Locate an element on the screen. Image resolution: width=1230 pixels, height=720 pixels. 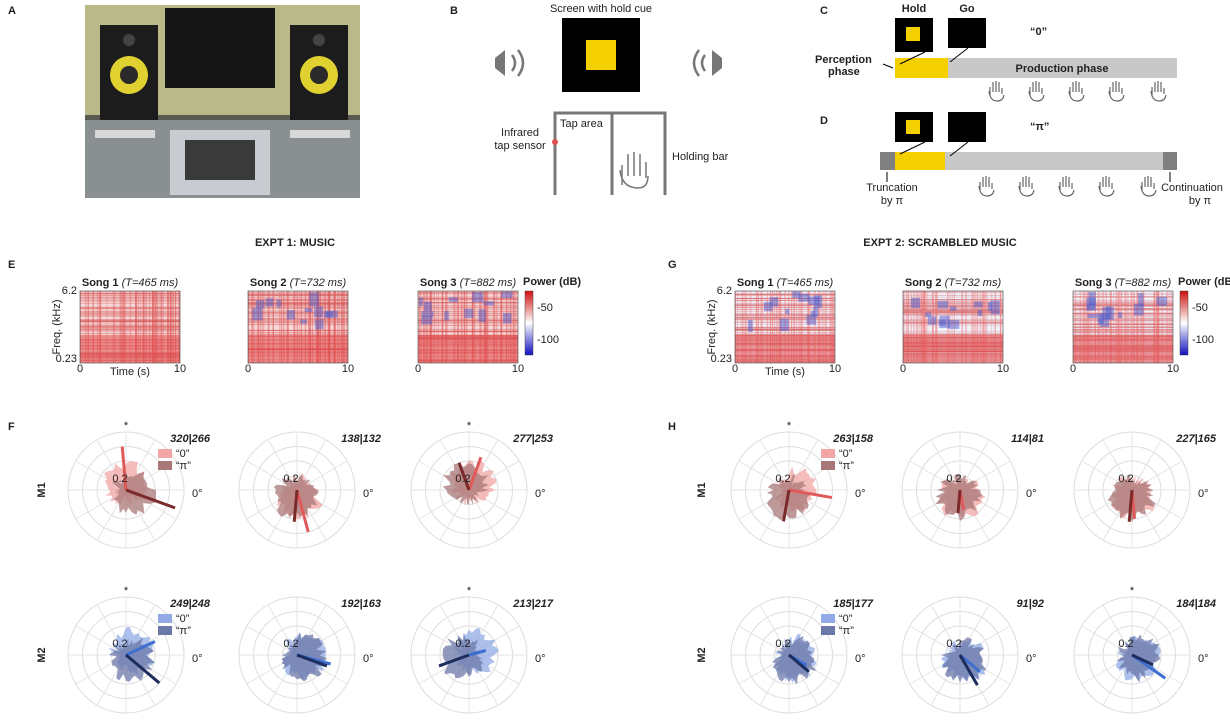
x-tick-label: 10 is located at coordinates (1173, 369).